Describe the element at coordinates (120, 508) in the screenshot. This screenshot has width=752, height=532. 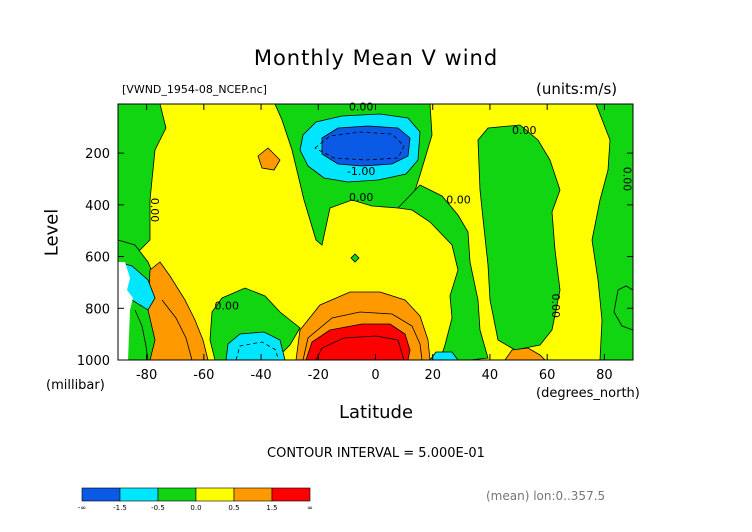
I see `colorbar-label: -1.5` at that location.